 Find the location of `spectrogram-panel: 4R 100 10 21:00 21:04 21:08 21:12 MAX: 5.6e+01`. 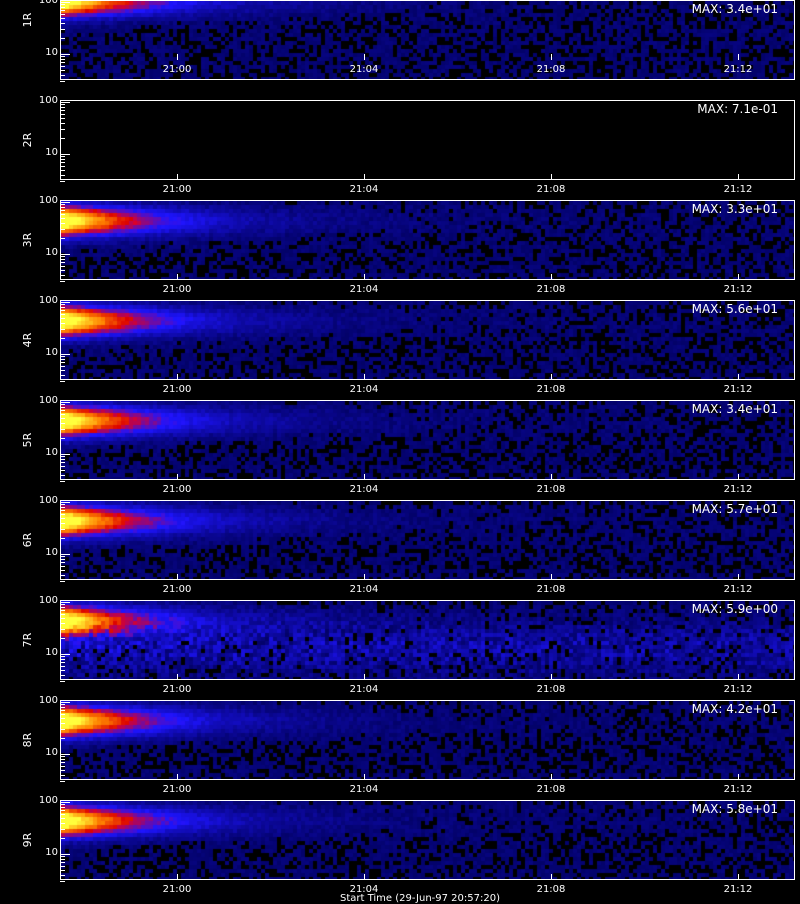

spectrogram-panel: 4R 100 10 21:00 21:04 21:08 21:12 MAX: 5.6e+01 is located at coordinates (400, 347).